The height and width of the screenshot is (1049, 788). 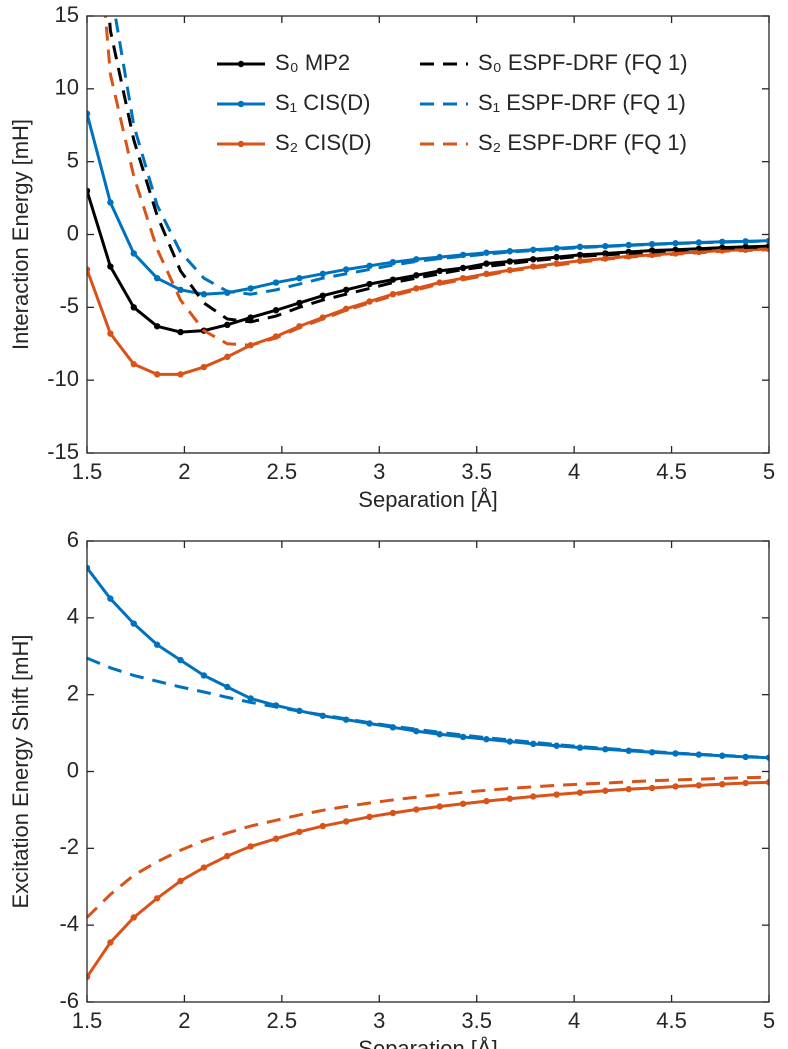 I want to click on y-tick-label: -10, so click(x=63, y=378).